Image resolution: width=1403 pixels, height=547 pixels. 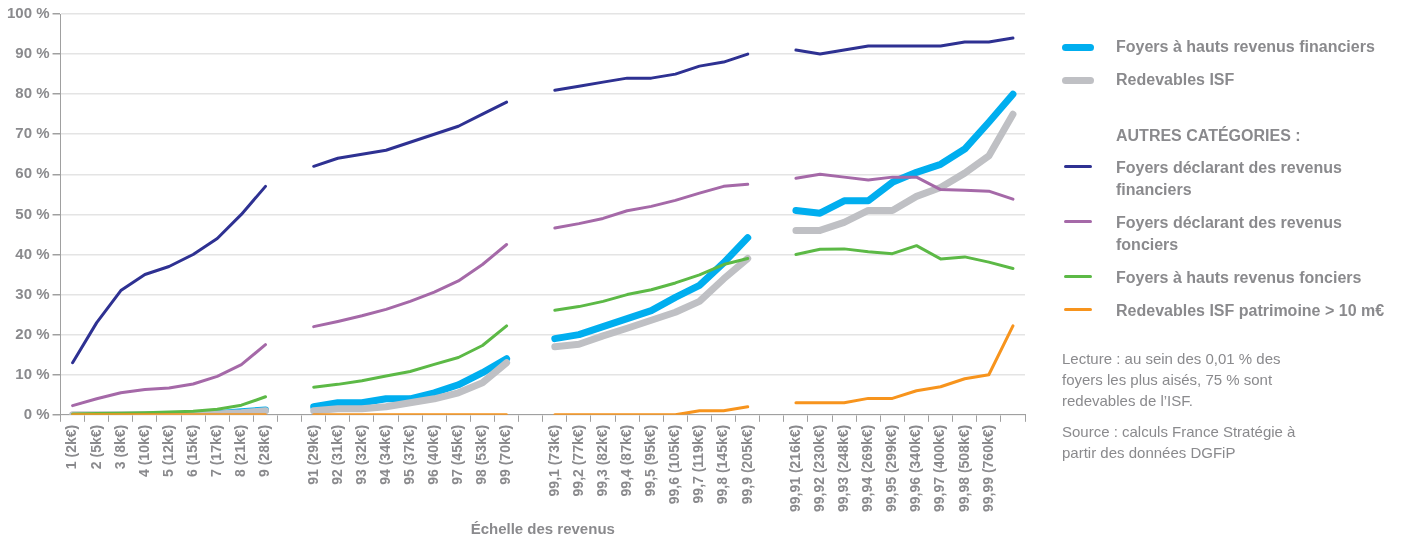 What do you see at coordinates (601, 460) in the screenshot?
I see `x-tick-label: 99,3 (82k€)` at bounding box center [601, 460].